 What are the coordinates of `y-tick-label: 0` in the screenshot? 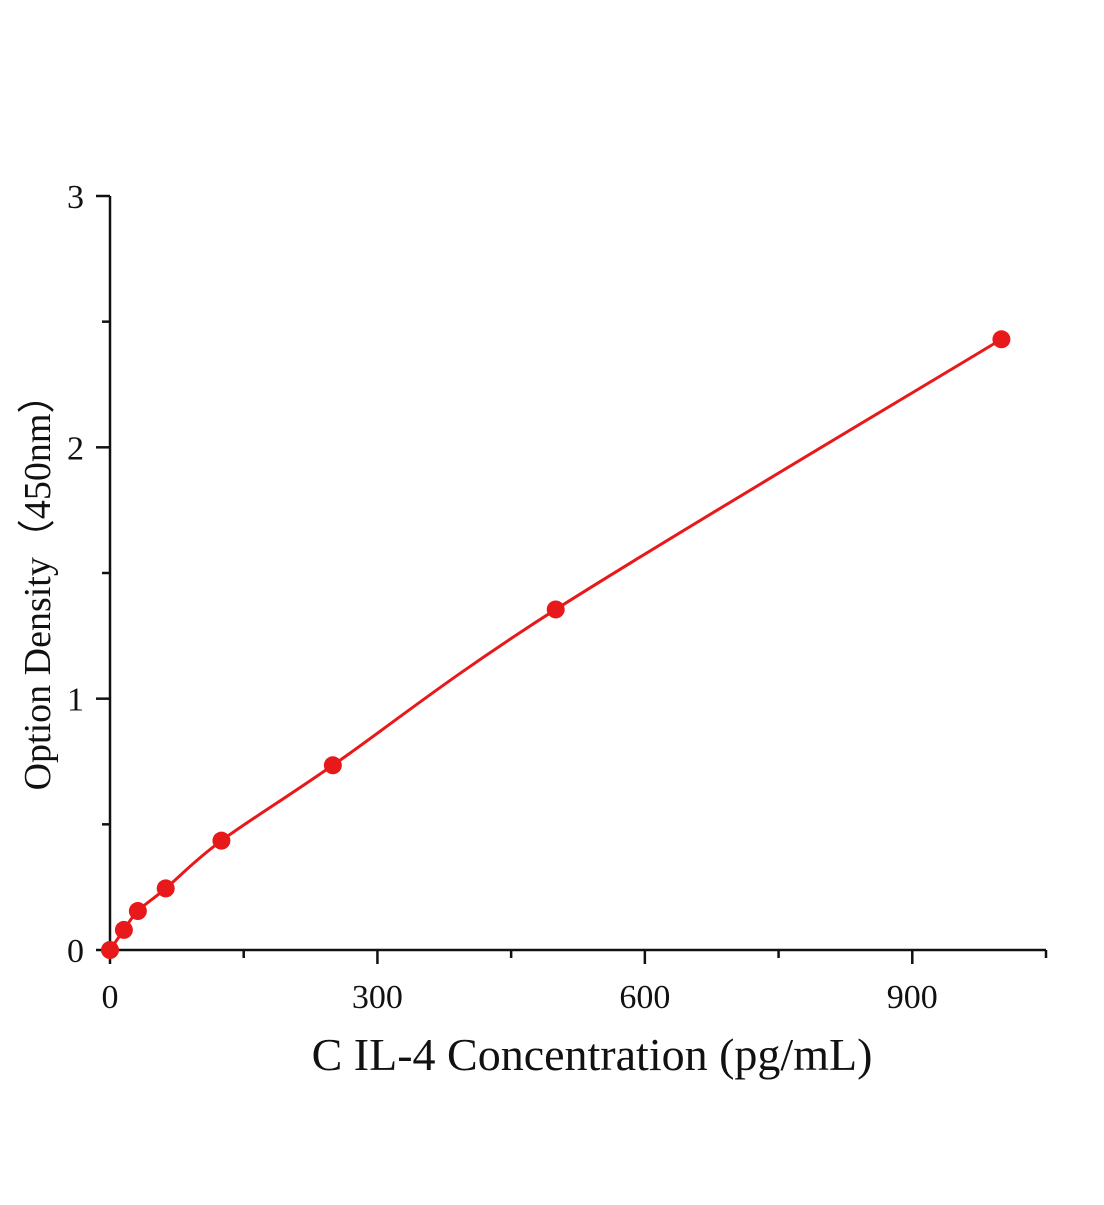 It's located at (75, 951).